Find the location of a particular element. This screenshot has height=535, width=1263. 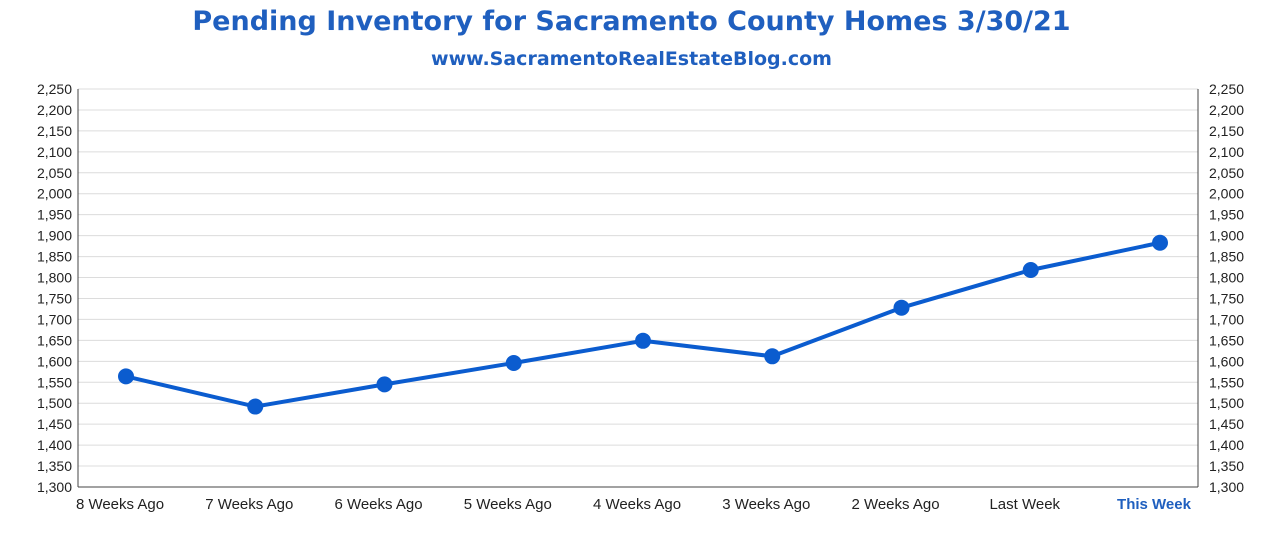

y-tick-label-left: 1,950 is located at coordinates (54, 215).